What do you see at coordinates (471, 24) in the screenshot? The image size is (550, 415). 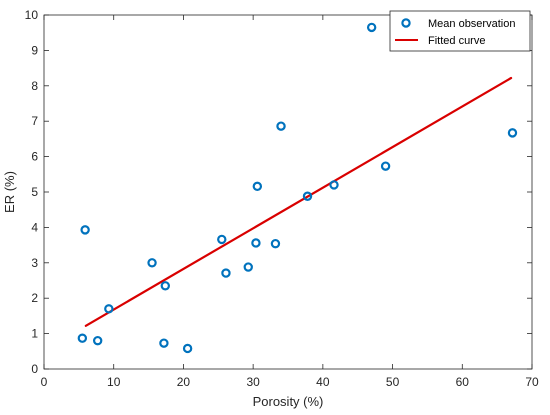 I see `legend-label-mean-observation: Mean observation` at bounding box center [471, 24].